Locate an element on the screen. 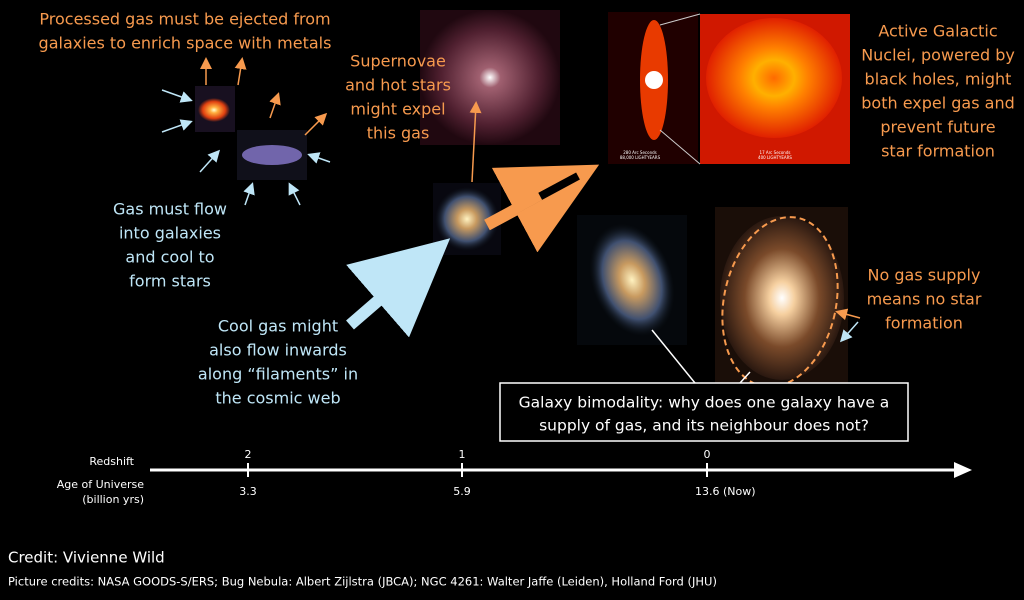  spiral-small-disk is located at coordinates (467, 219).